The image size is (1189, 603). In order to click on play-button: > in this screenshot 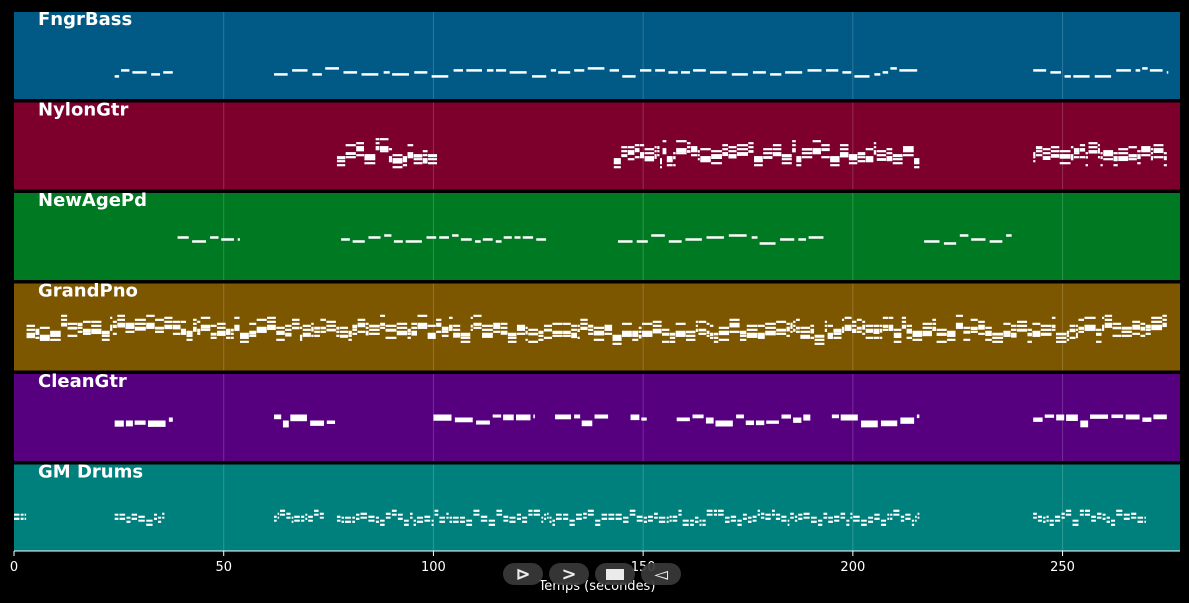, I will do `click(569, 574)`.